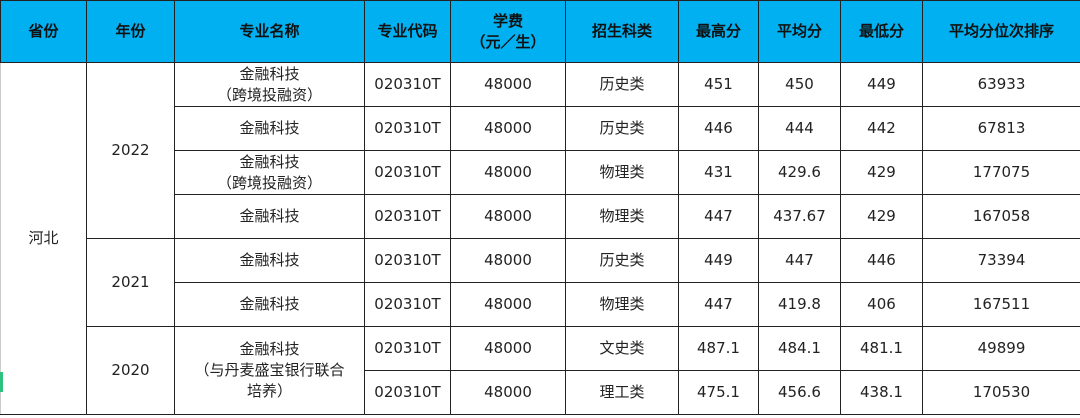  What do you see at coordinates (881, 304) in the screenshot?
I see `min-score-cell: 406` at bounding box center [881, 304].